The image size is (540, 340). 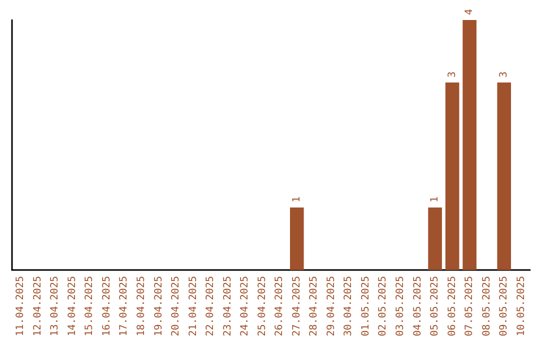 I want to click on data-label: 4, so click(x=470, y=11).